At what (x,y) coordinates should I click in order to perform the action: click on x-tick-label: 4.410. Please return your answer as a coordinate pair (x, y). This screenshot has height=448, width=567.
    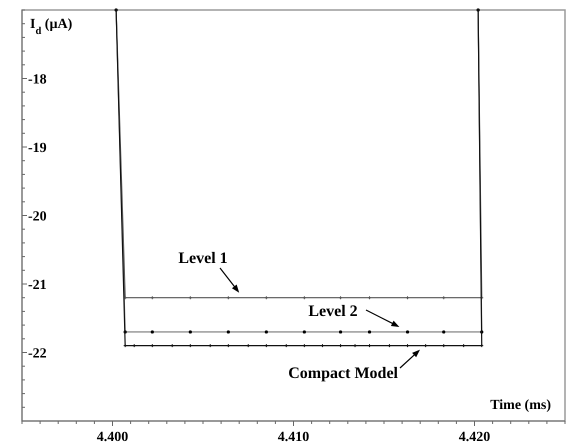
    Looking at the image, I should click on (294, 437).